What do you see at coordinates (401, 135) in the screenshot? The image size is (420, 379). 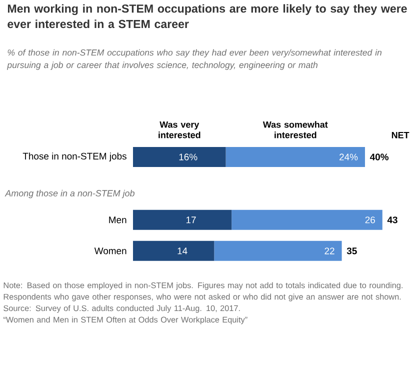 I see `text: NET` at bounding box center [401, 135].